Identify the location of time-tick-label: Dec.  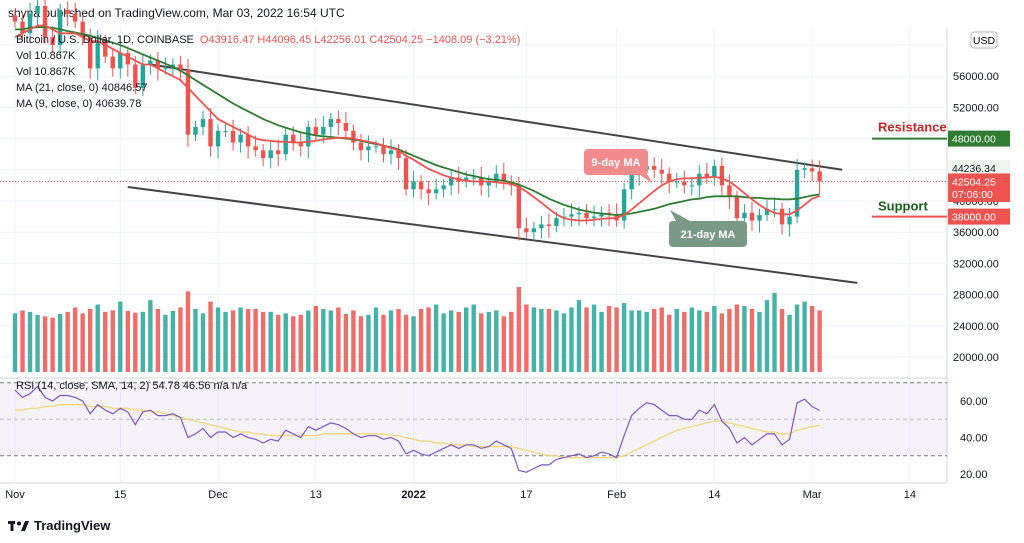
(218, 495).